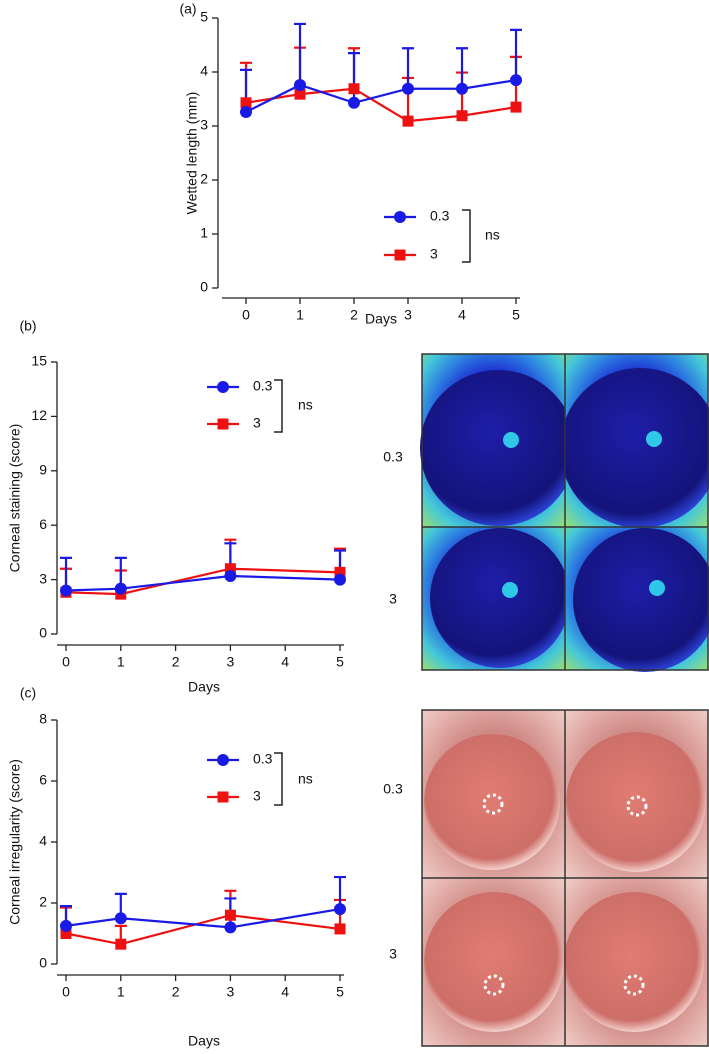 The image size is (709, 1054). What do you see at coordinates (192, 153) in the screenshot?
I see `y-axis-title: Wetted length (mm)` at bounding box center [192, 153].